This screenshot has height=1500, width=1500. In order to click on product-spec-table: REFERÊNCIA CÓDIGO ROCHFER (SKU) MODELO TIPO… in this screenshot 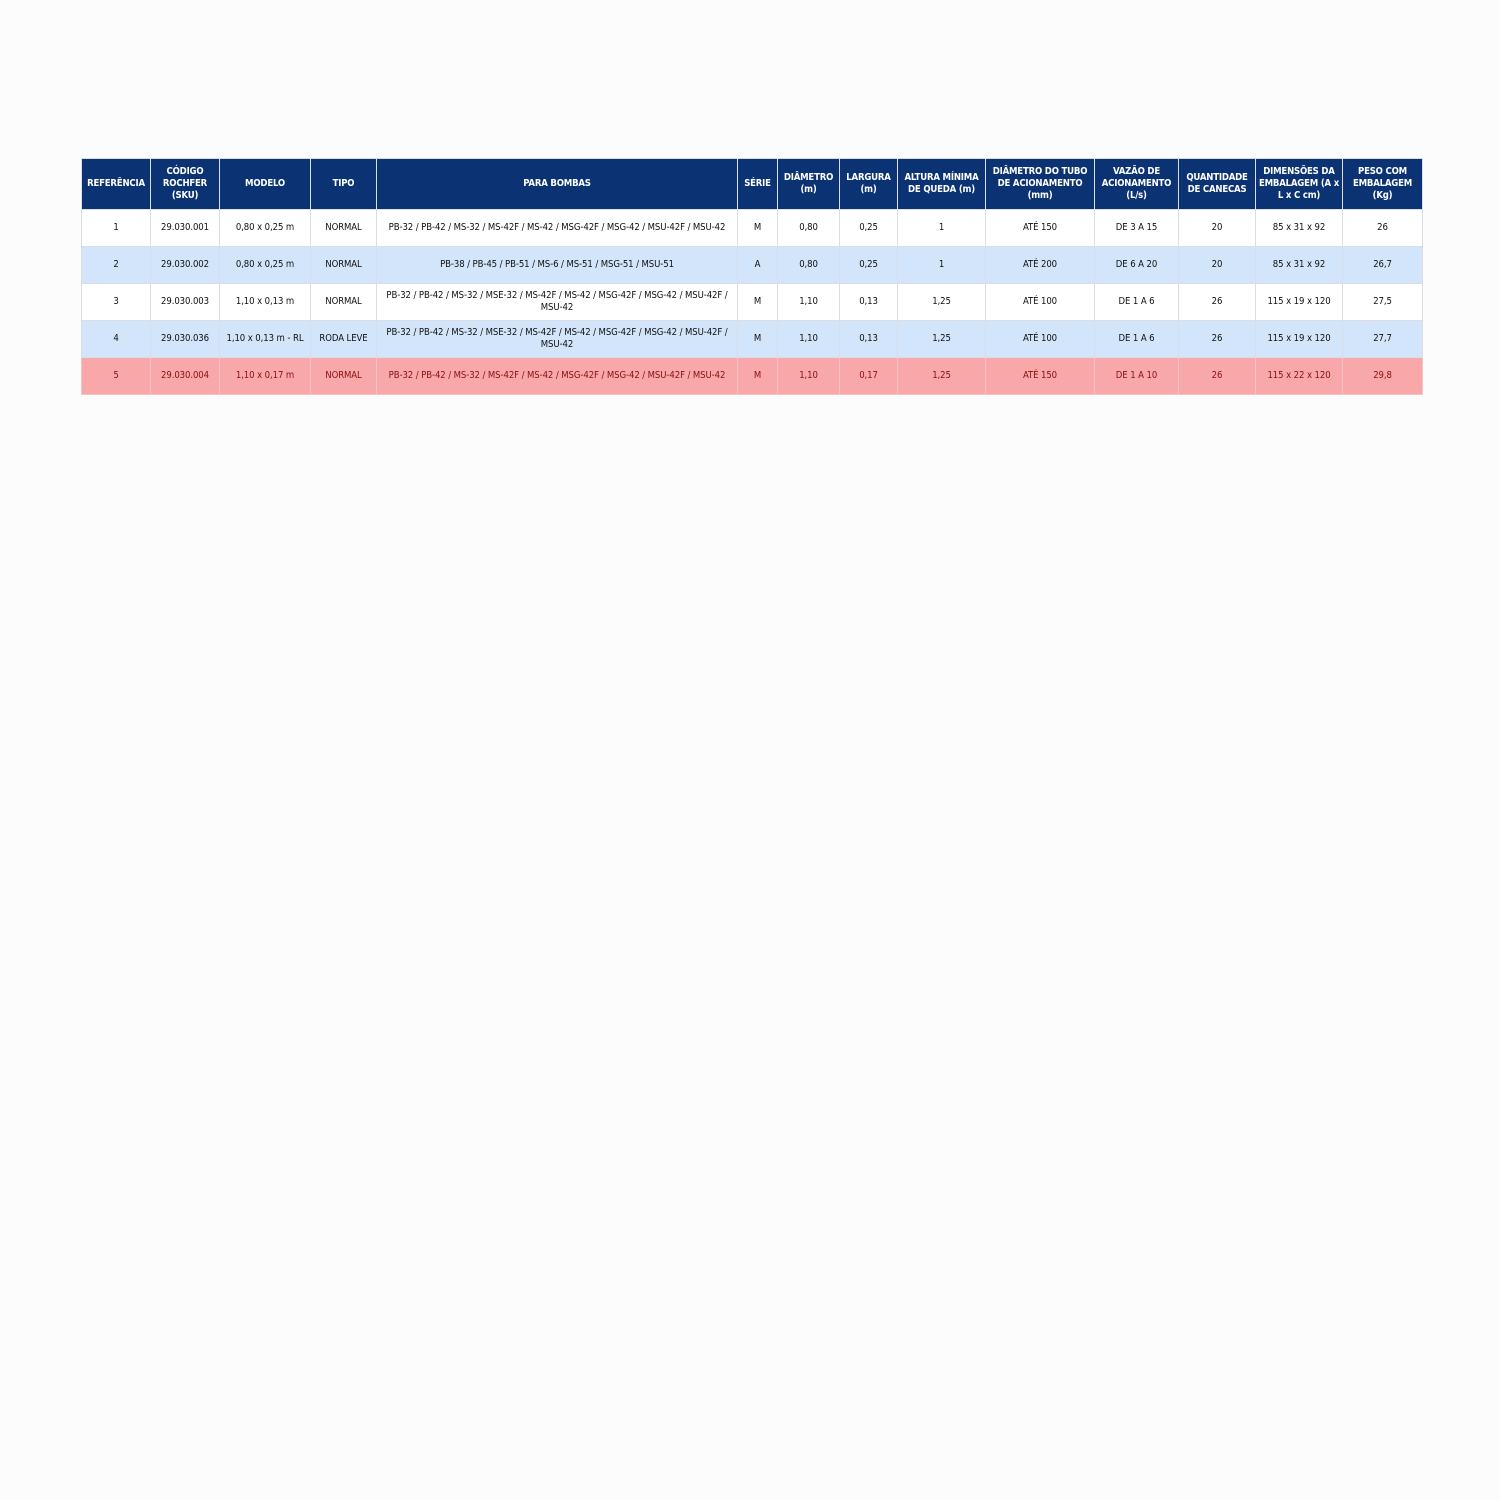, I will do `click(752, 276)`.